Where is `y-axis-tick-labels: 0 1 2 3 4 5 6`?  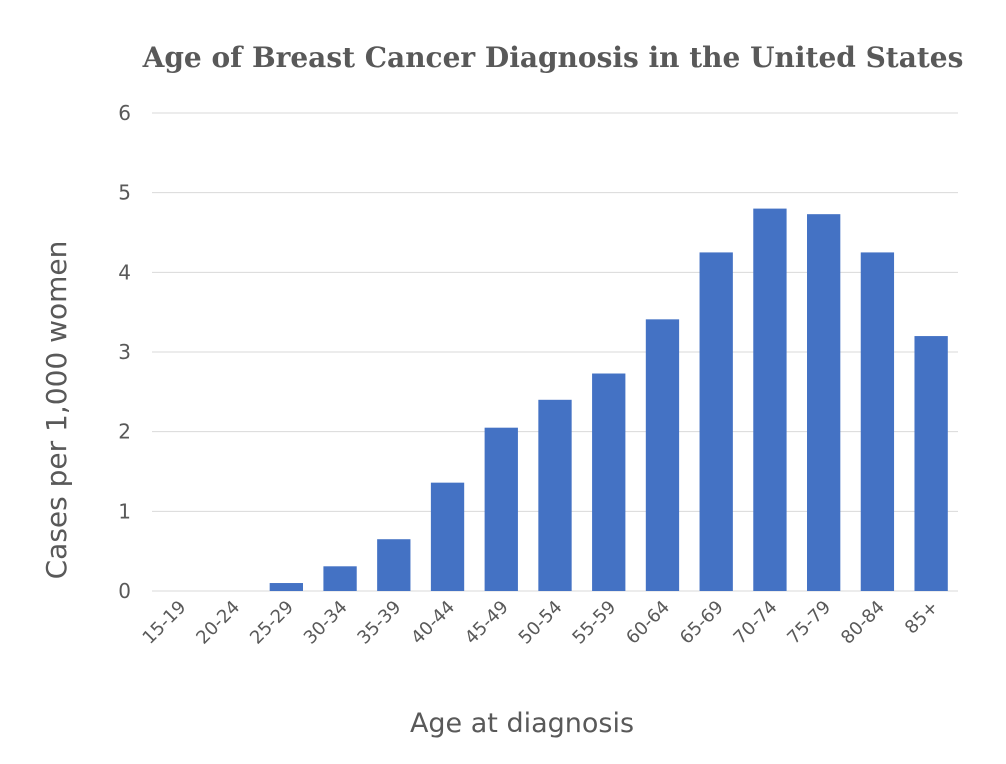
y-axis-tick-labels: 0 1 2 3 4 5 6 is located at coordinates (124, 352).